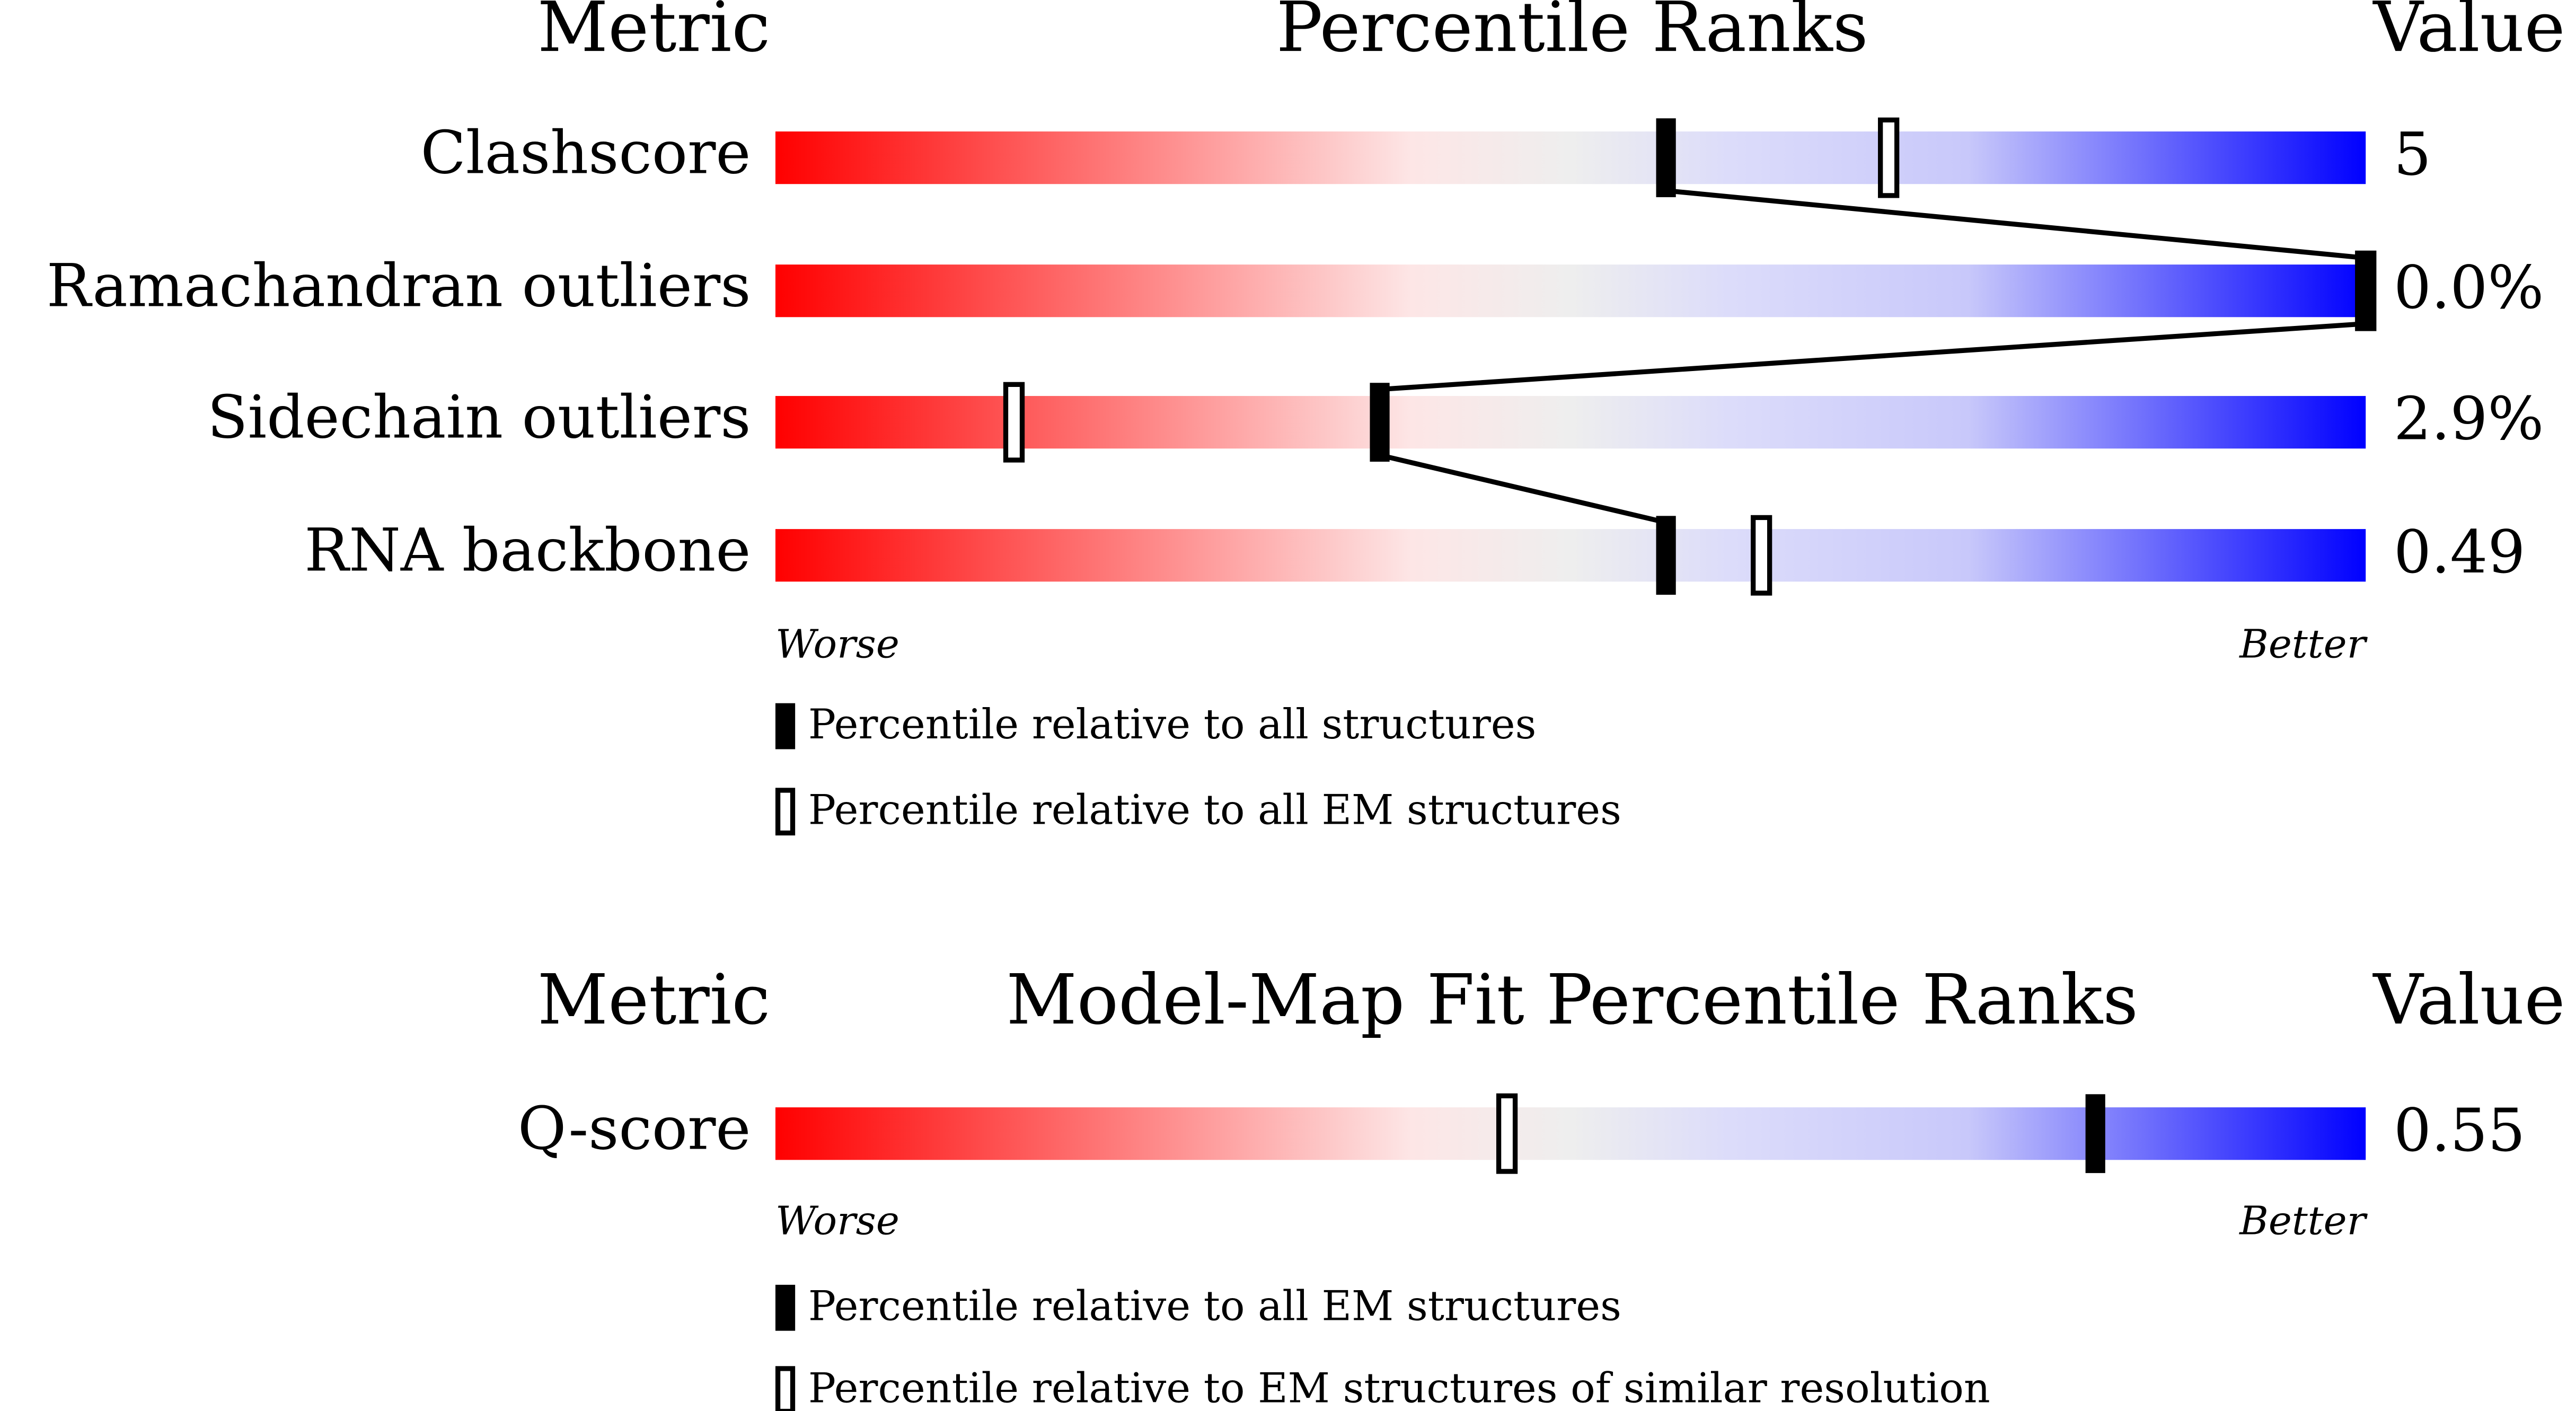  What do you see at coordinates (399, 287) in the screenshot?
I see `metric-label: Ramachandran outliers` at bounding box center [399, 287].